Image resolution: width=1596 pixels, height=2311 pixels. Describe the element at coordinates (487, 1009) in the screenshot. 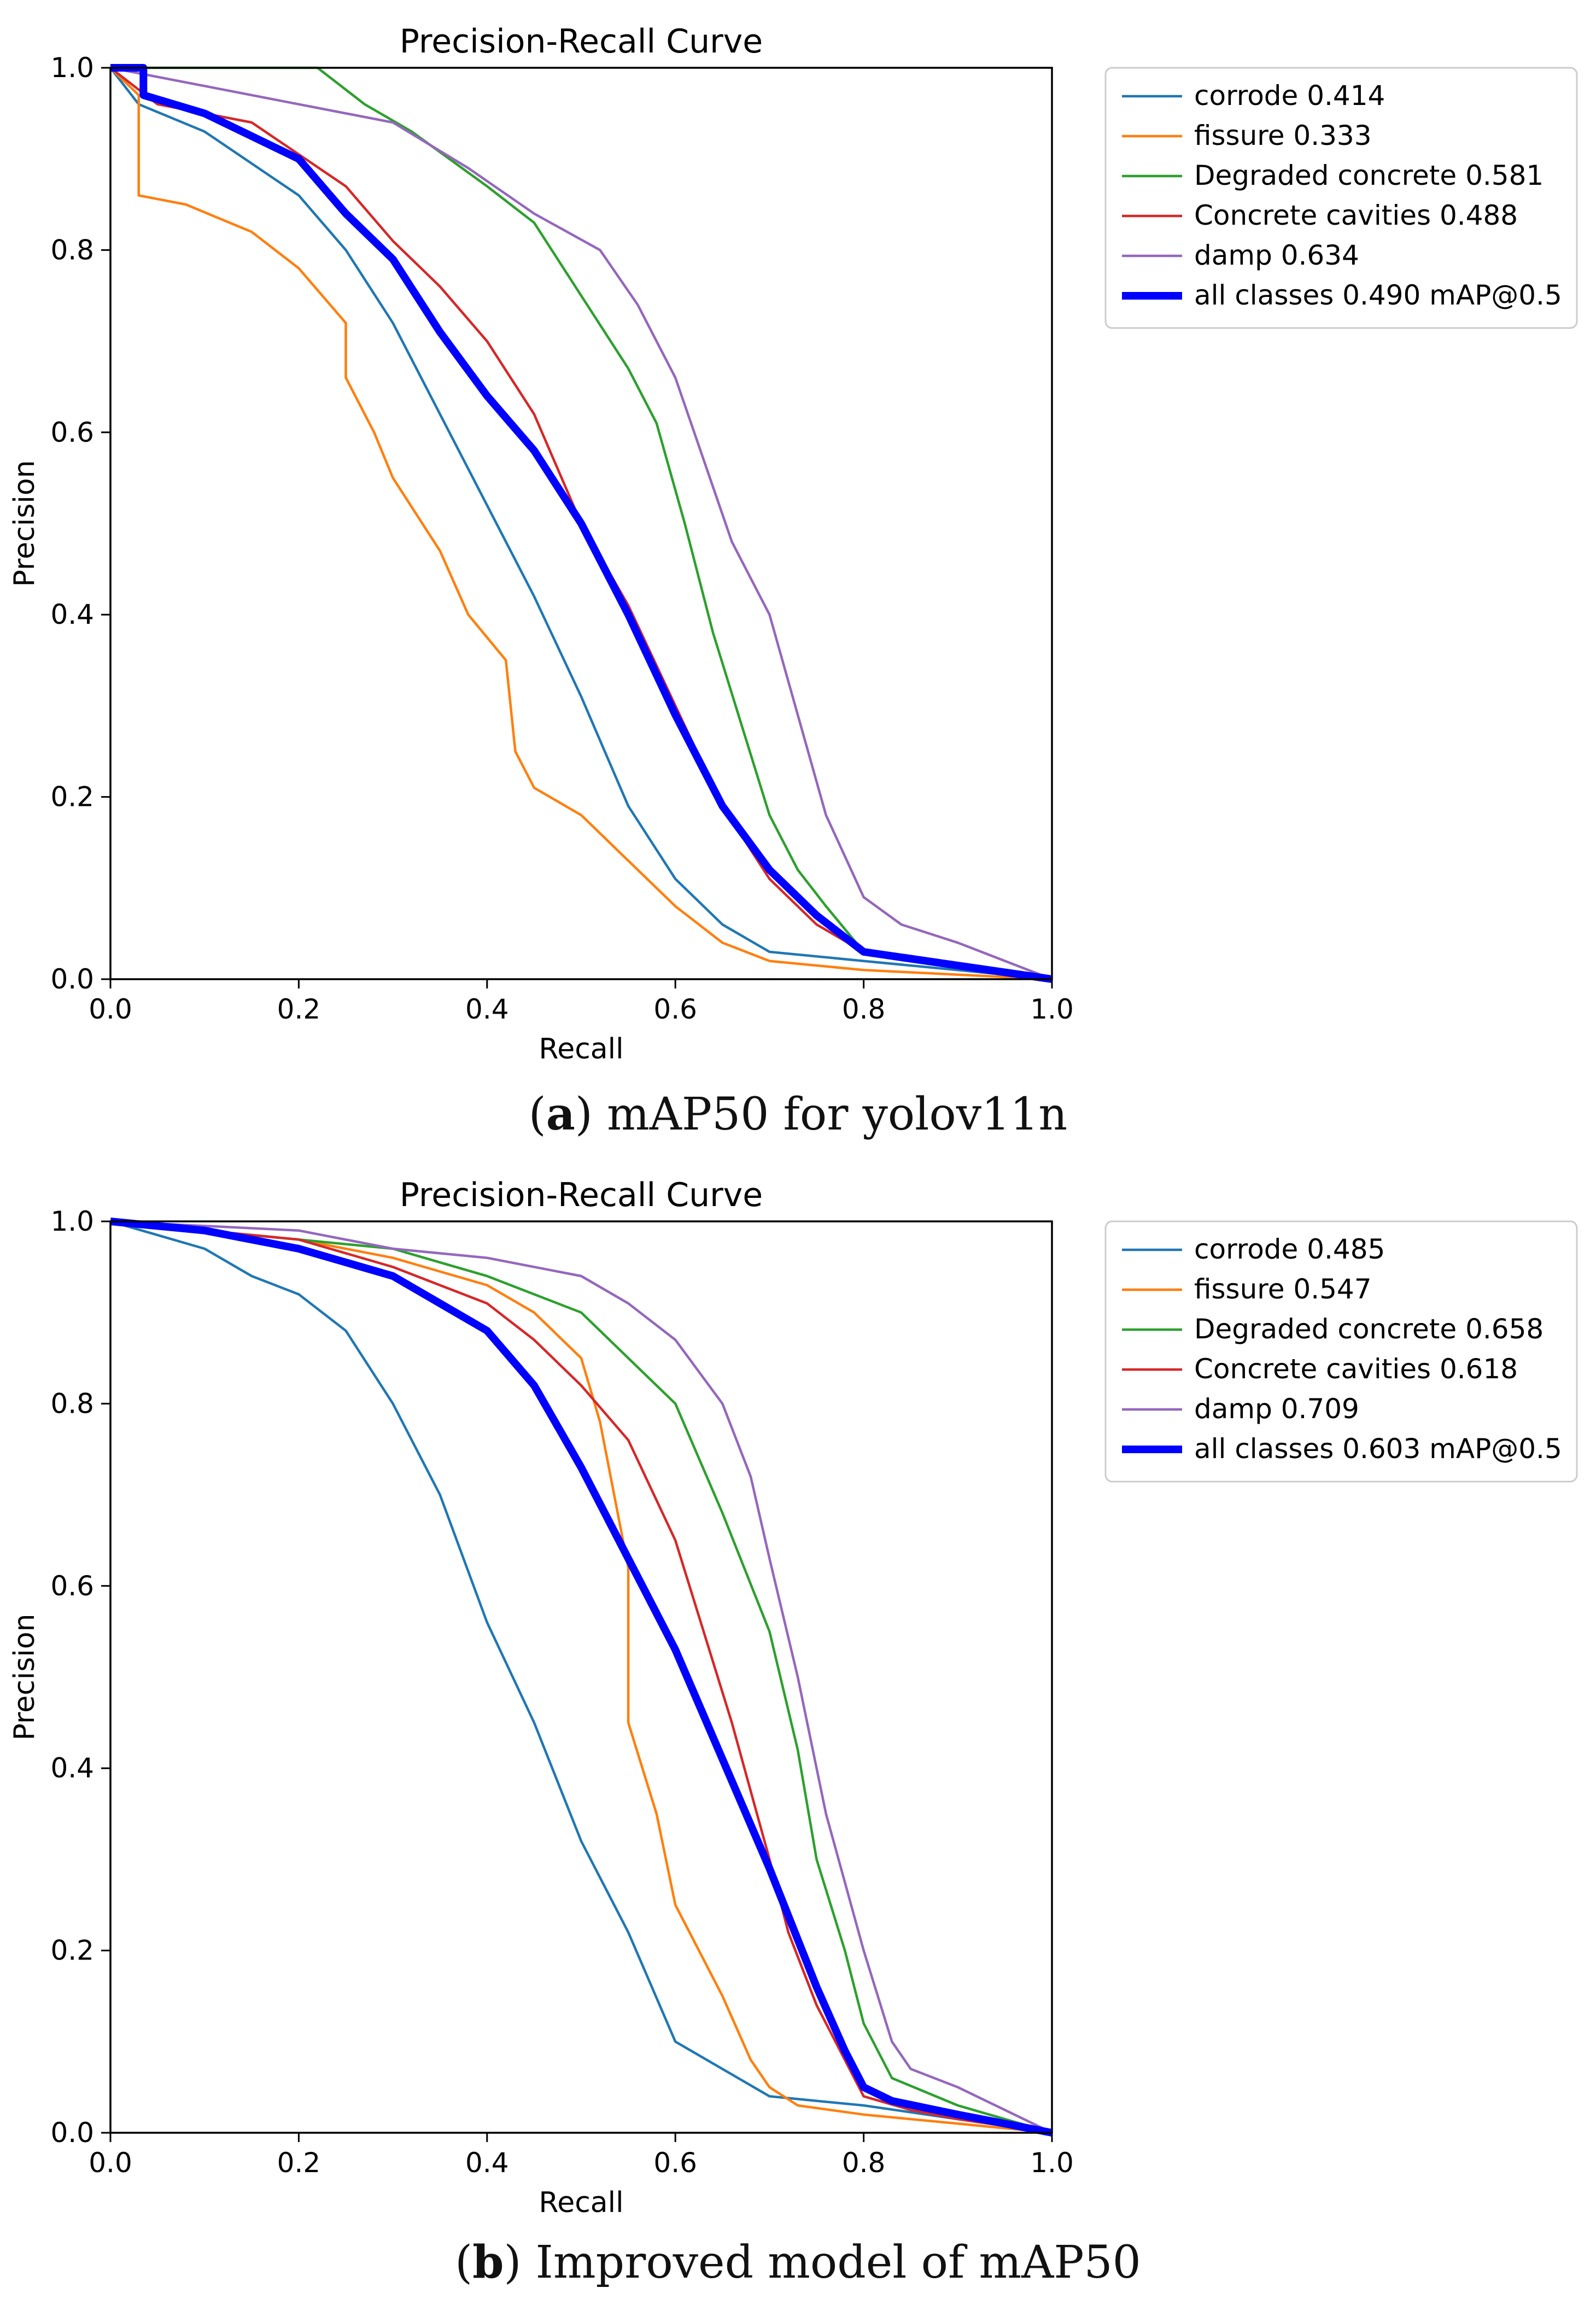

I see `chart-a-xtick-label: 0.4` at that location.